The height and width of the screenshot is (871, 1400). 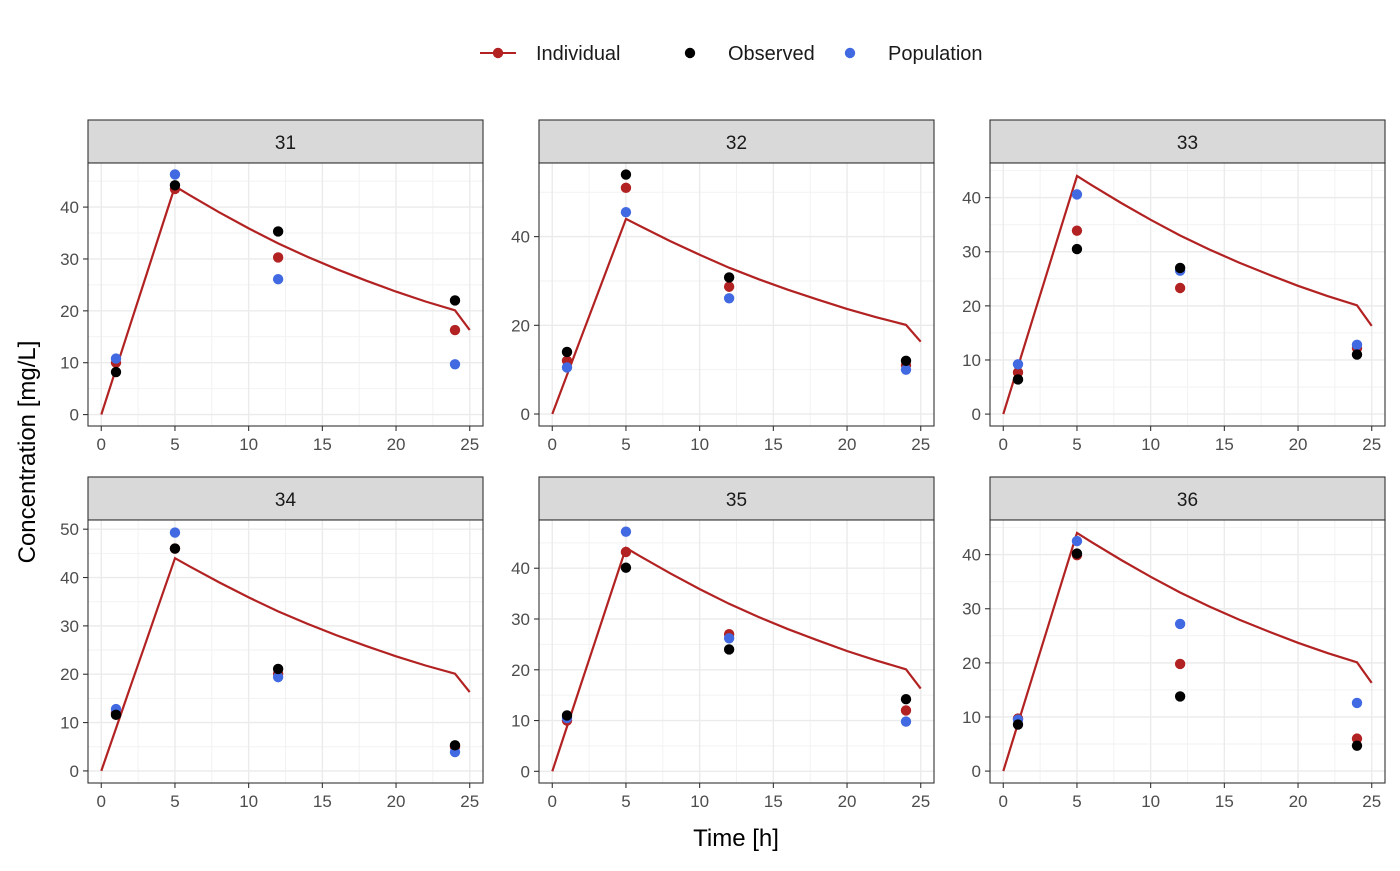 I want to click on facet-strip-label: 34, so click(x=286, y=500).